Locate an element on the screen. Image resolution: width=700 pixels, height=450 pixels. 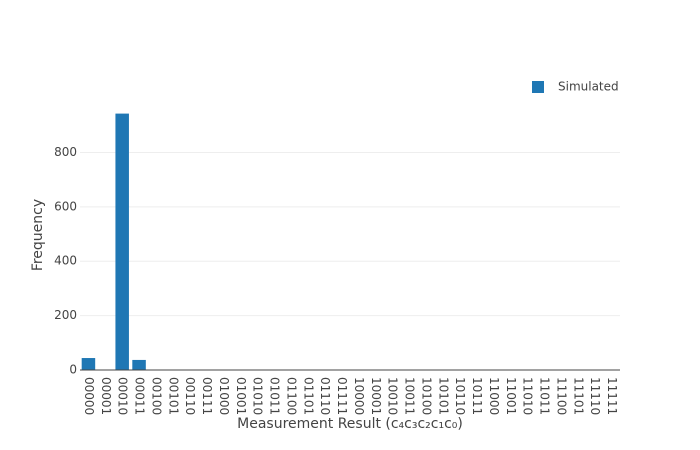
x-tick-label: 00110 is located at coordinates (190, 396).